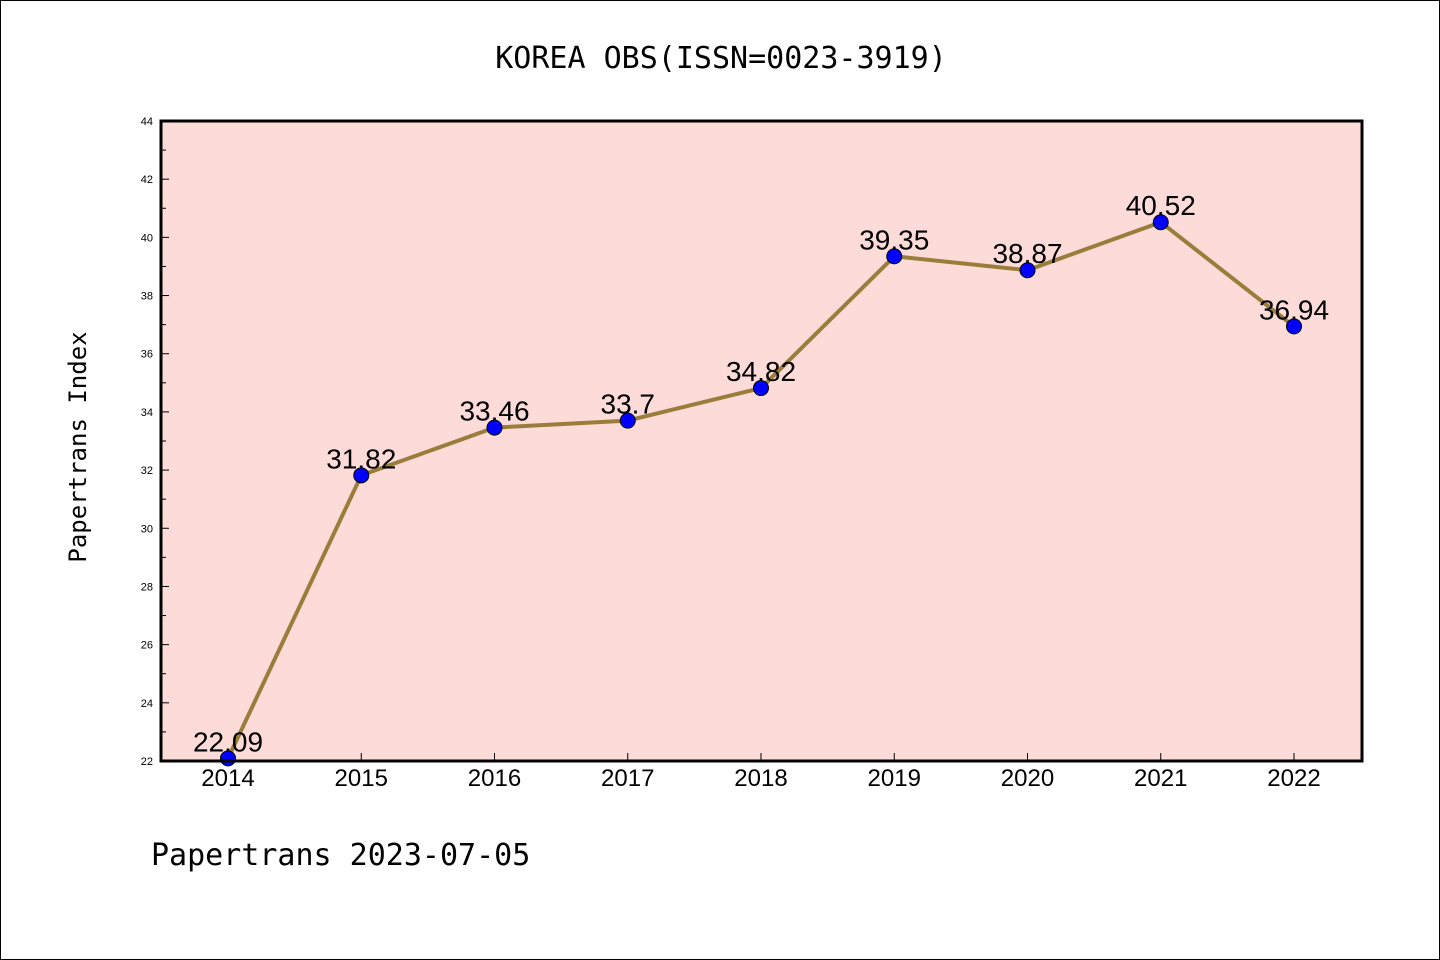 This screenshot has width=1440, height=960. Describe the element at coordinates (1027, 778) in the screenshot. I see `x-tick-label: 2020` at that location.